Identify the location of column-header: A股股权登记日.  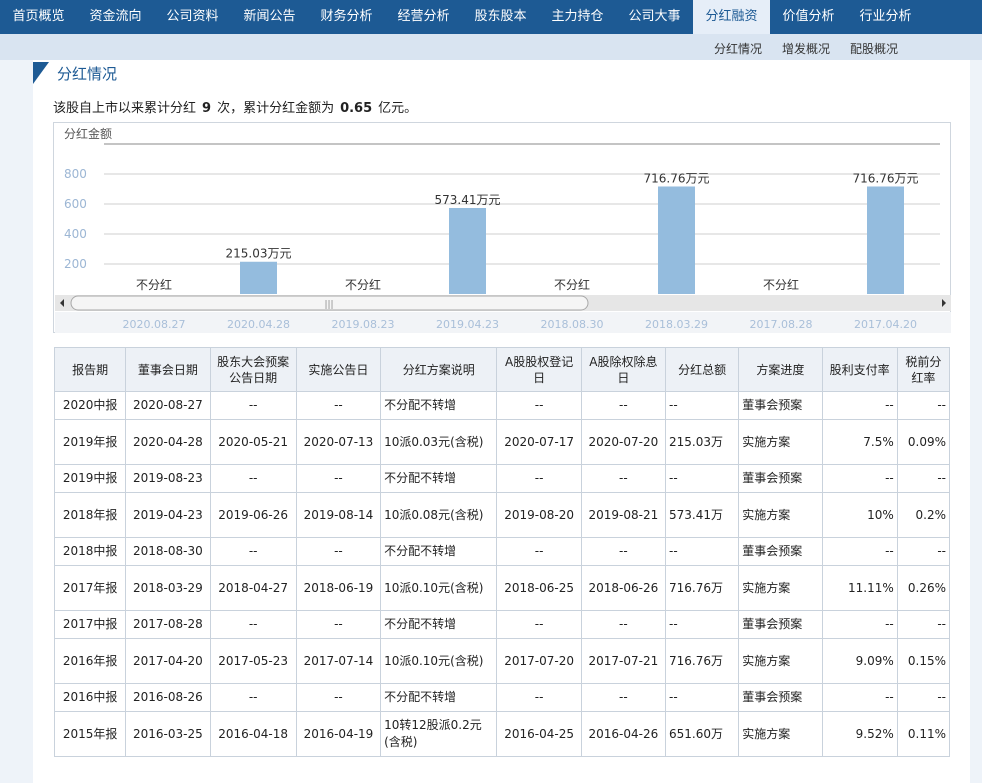
(539, 369).